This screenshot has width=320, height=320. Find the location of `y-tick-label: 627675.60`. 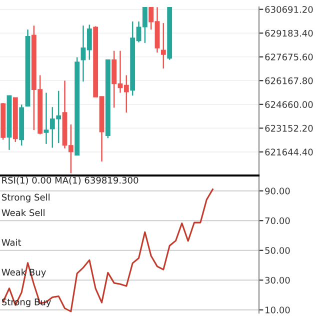

y-tick-label: 627675.60 is located at coordinates (289, 57).